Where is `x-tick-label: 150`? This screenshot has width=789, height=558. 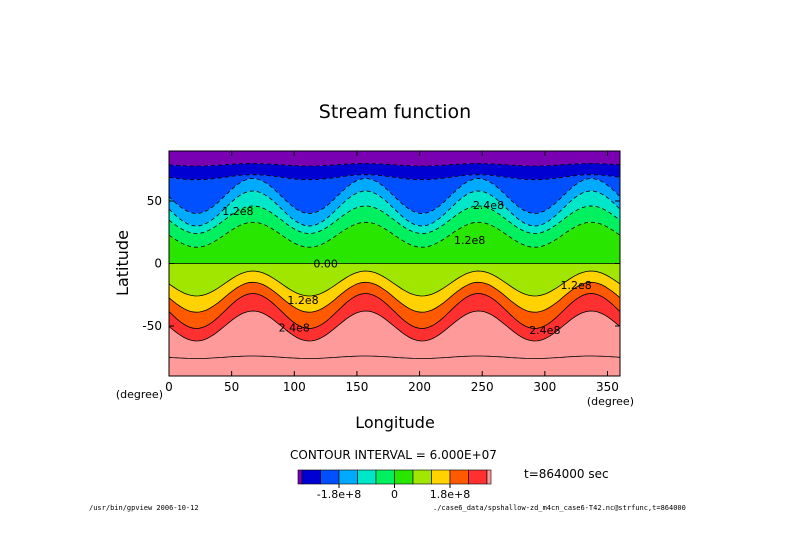 x-tick-label: 150 is located at coordinates (356, 387).